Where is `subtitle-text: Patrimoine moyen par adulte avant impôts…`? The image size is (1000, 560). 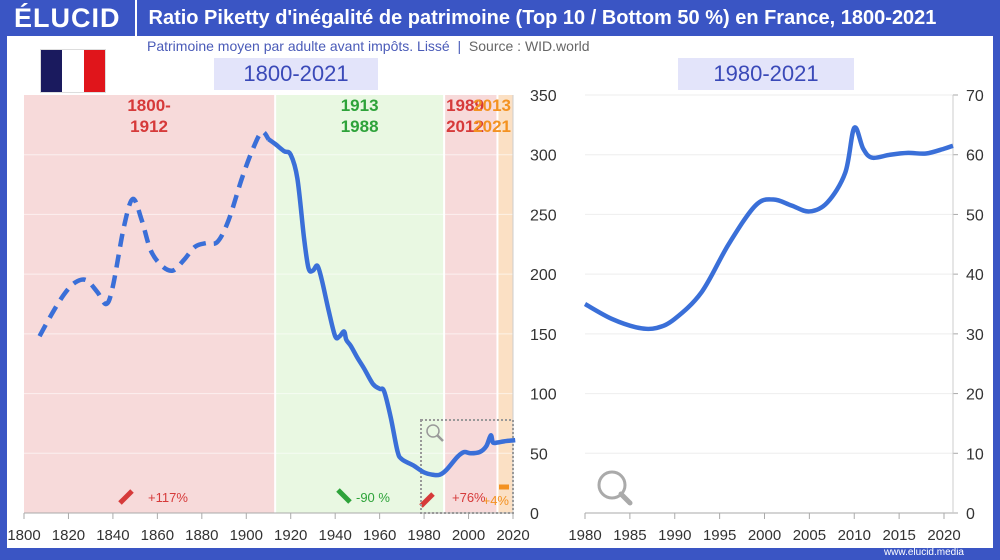 subtitle-text: Patrimoine moyen par adulte avant impôts… is located at coordinates (298, 46).